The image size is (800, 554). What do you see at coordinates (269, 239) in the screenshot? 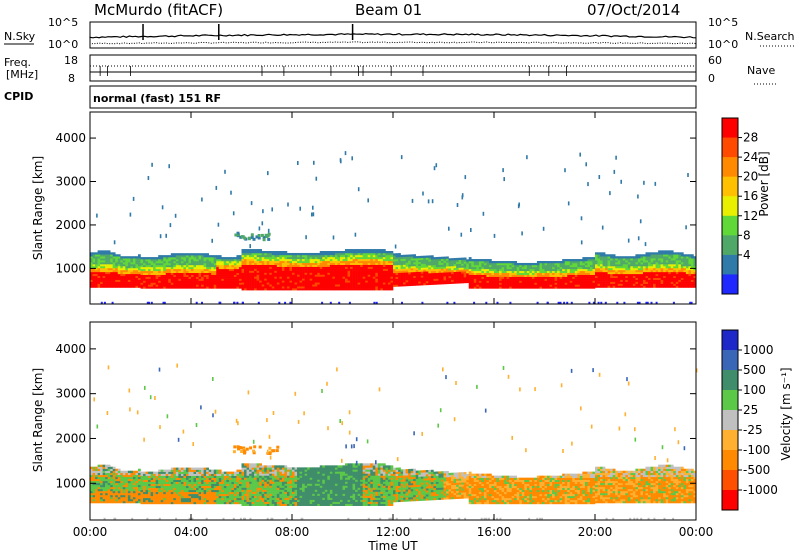
I see `echo-patch` at bounding box center [269, 239].